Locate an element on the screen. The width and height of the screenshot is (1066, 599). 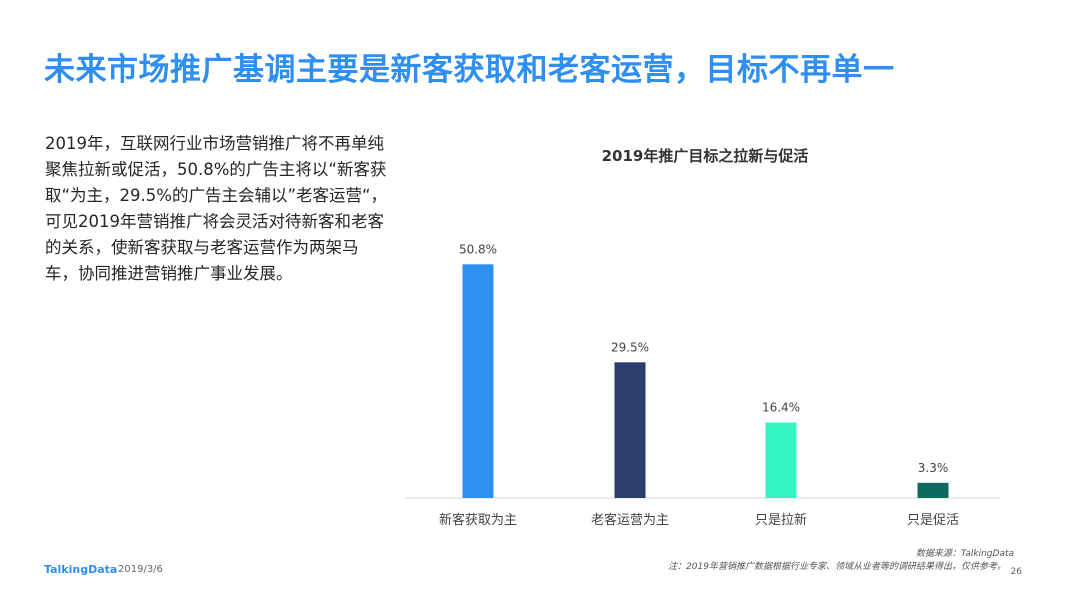
page-number: 26 is located at coordinates (1016, 572).